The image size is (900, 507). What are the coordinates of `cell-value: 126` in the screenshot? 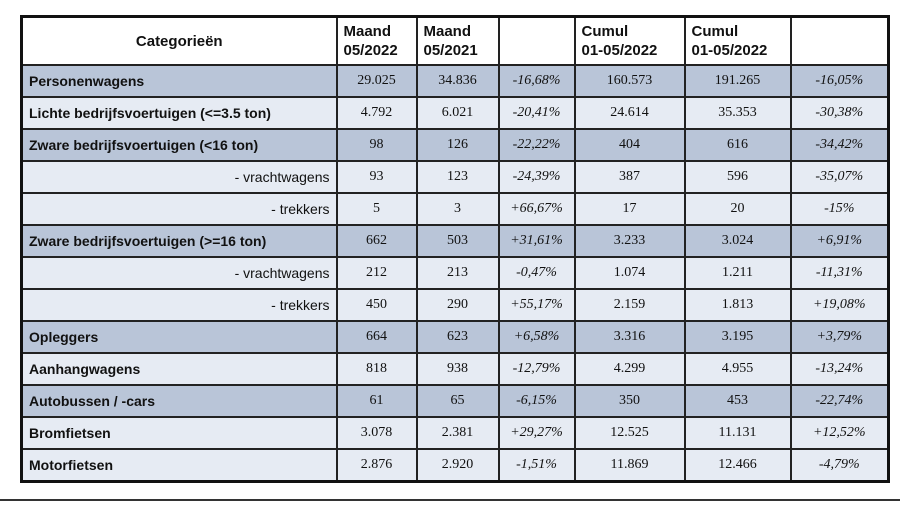 It's located at (457, 145).